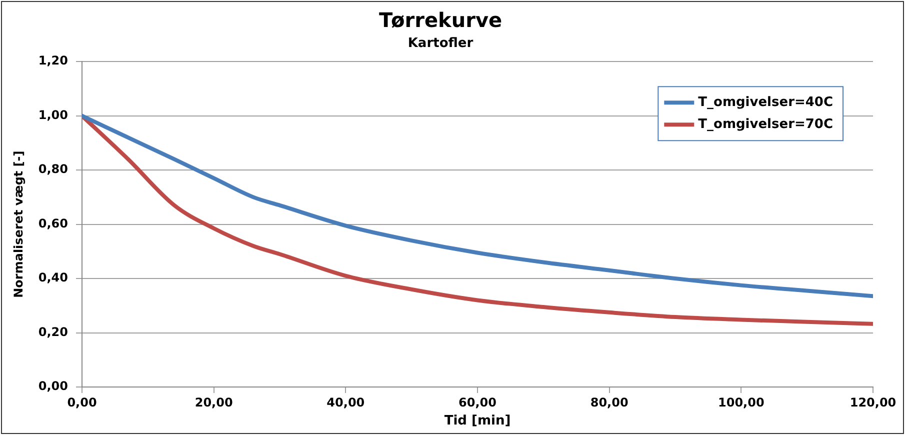 The height and width of the screenshot is (437, 907). I want to click on y-tick-label: 0,60, so click(53, 223).